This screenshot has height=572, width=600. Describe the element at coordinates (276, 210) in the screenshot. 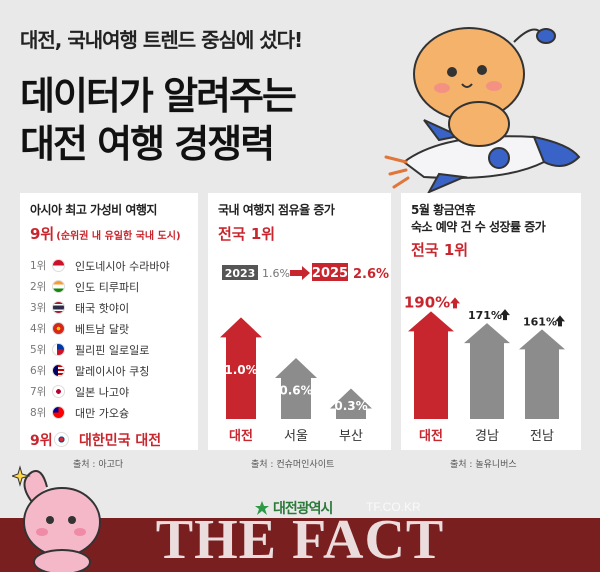

I see `chart1-title: 국내 여행지 점유율 증가` at that location.